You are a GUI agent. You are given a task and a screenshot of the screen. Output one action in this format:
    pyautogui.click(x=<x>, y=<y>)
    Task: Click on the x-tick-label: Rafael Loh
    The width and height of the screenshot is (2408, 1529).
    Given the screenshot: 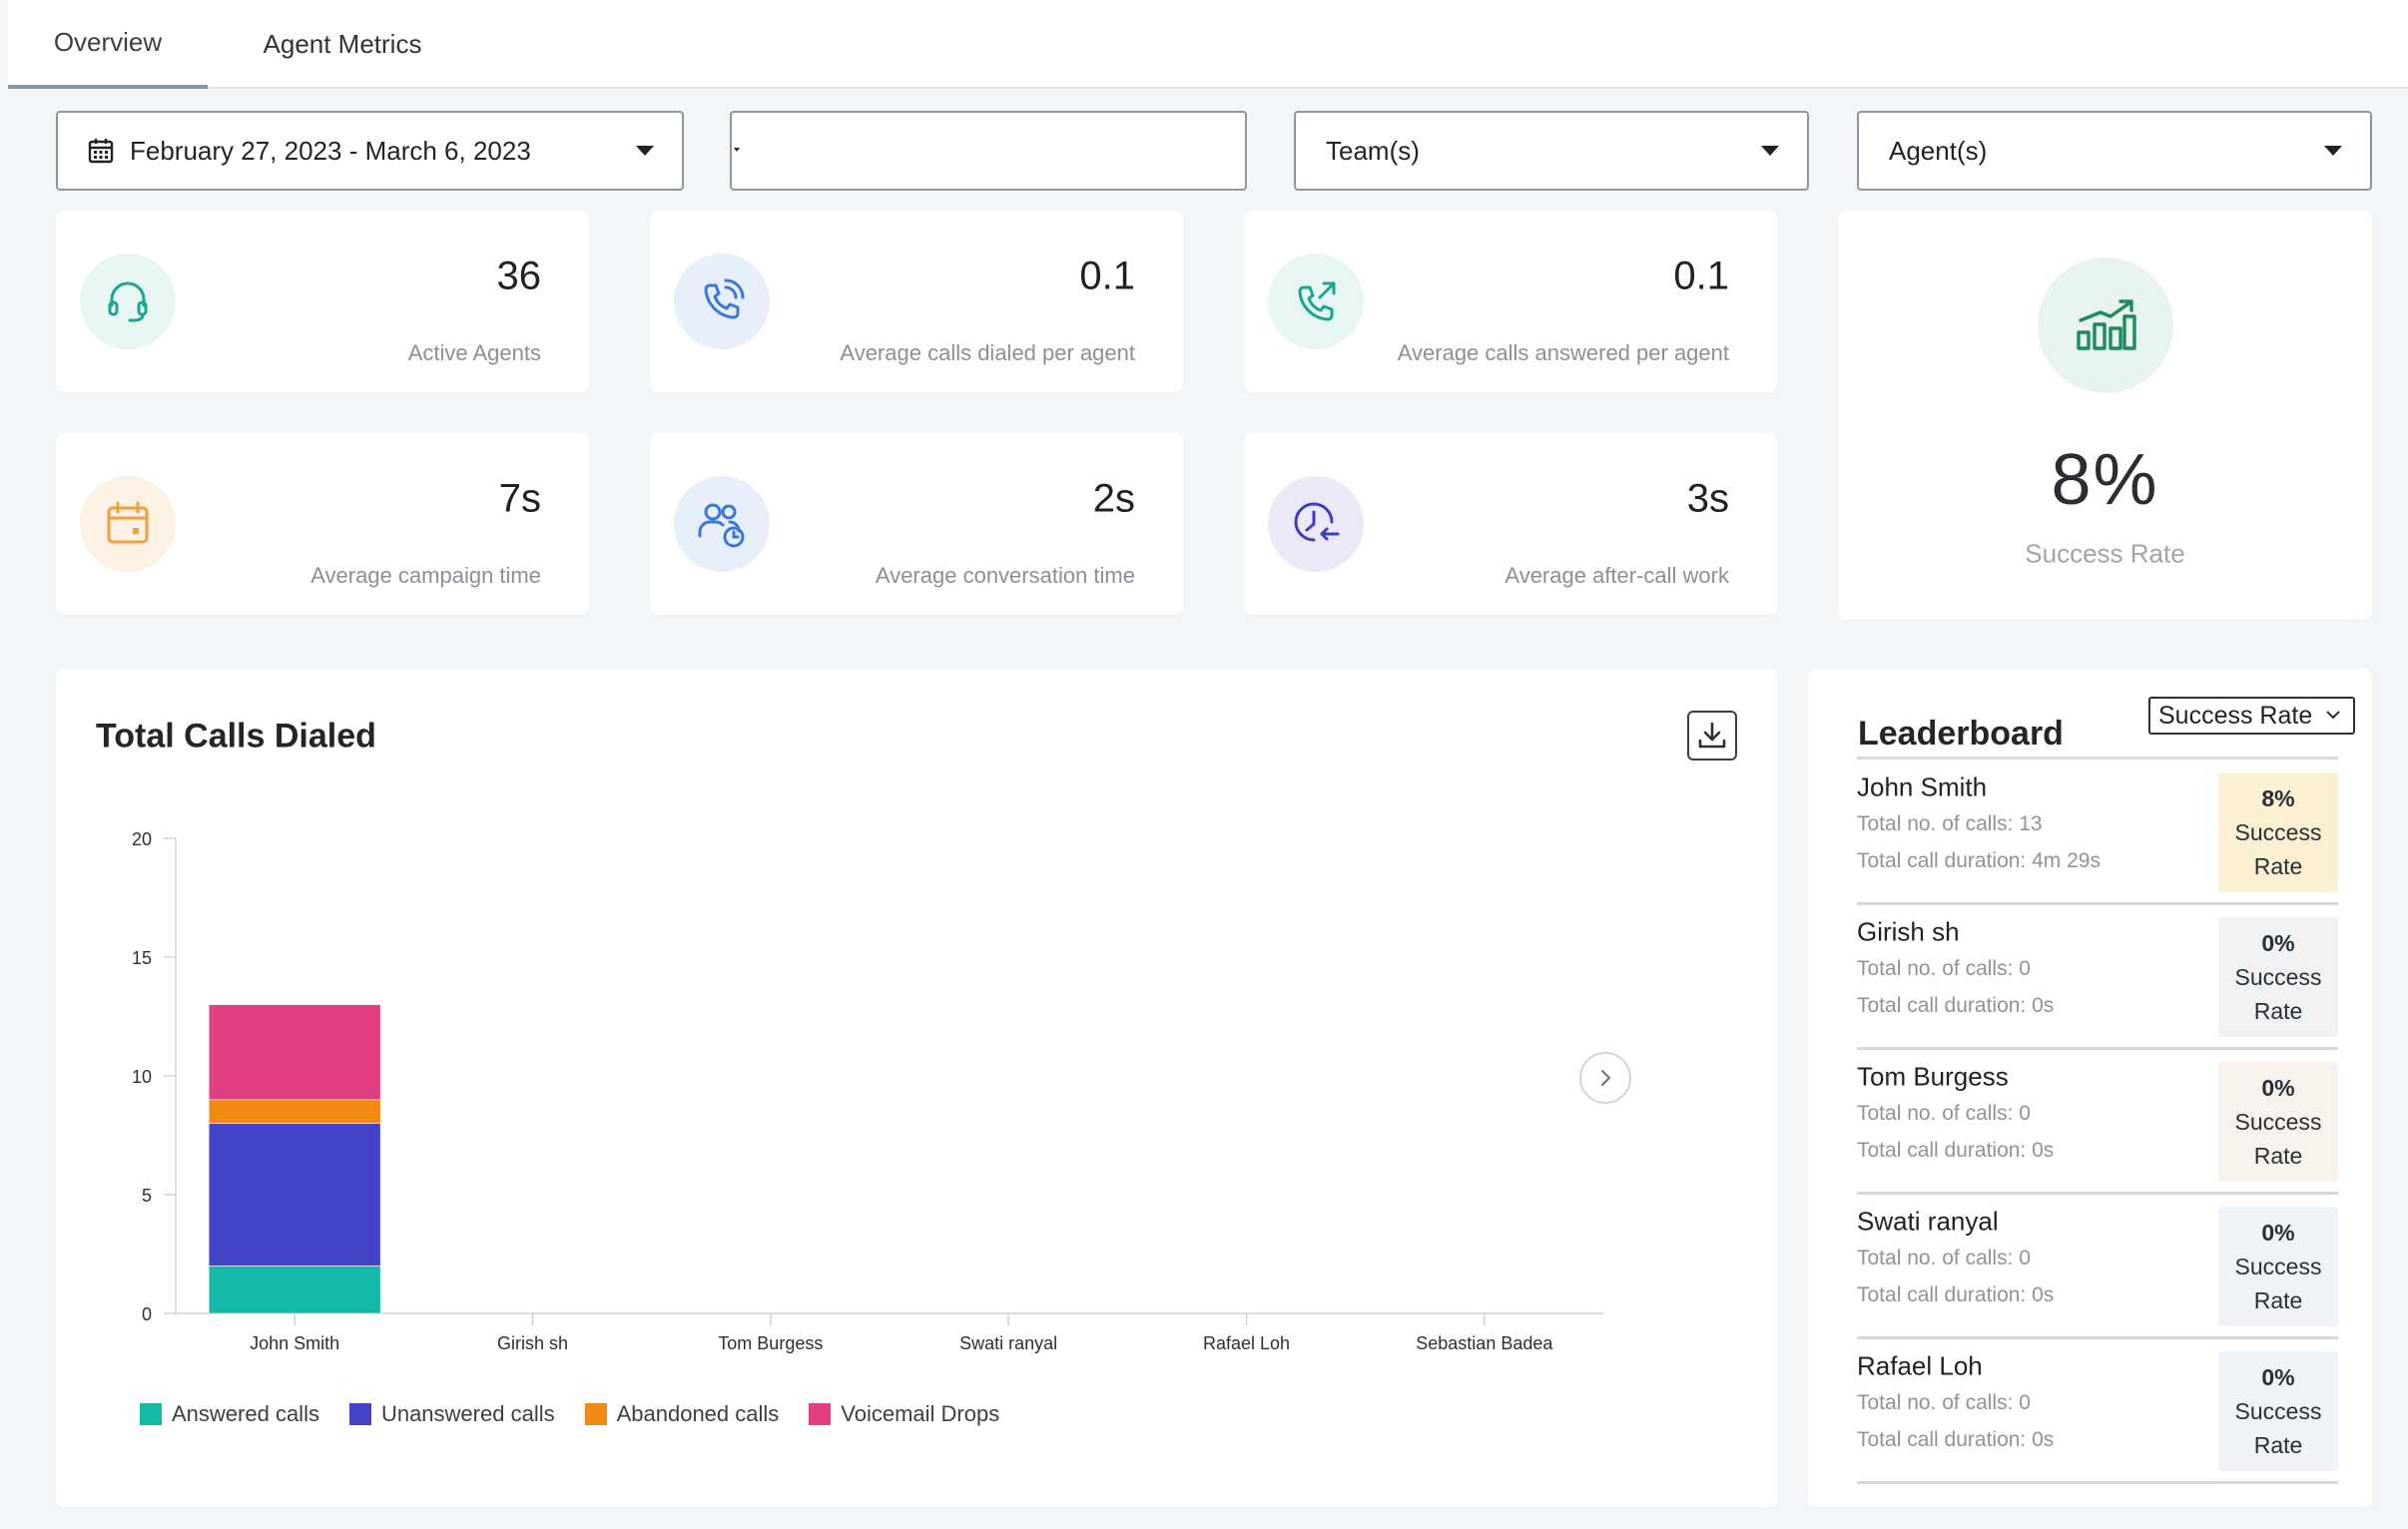 What is the action you would take?
    pyautogui.click(x=1246, y=1343)
    